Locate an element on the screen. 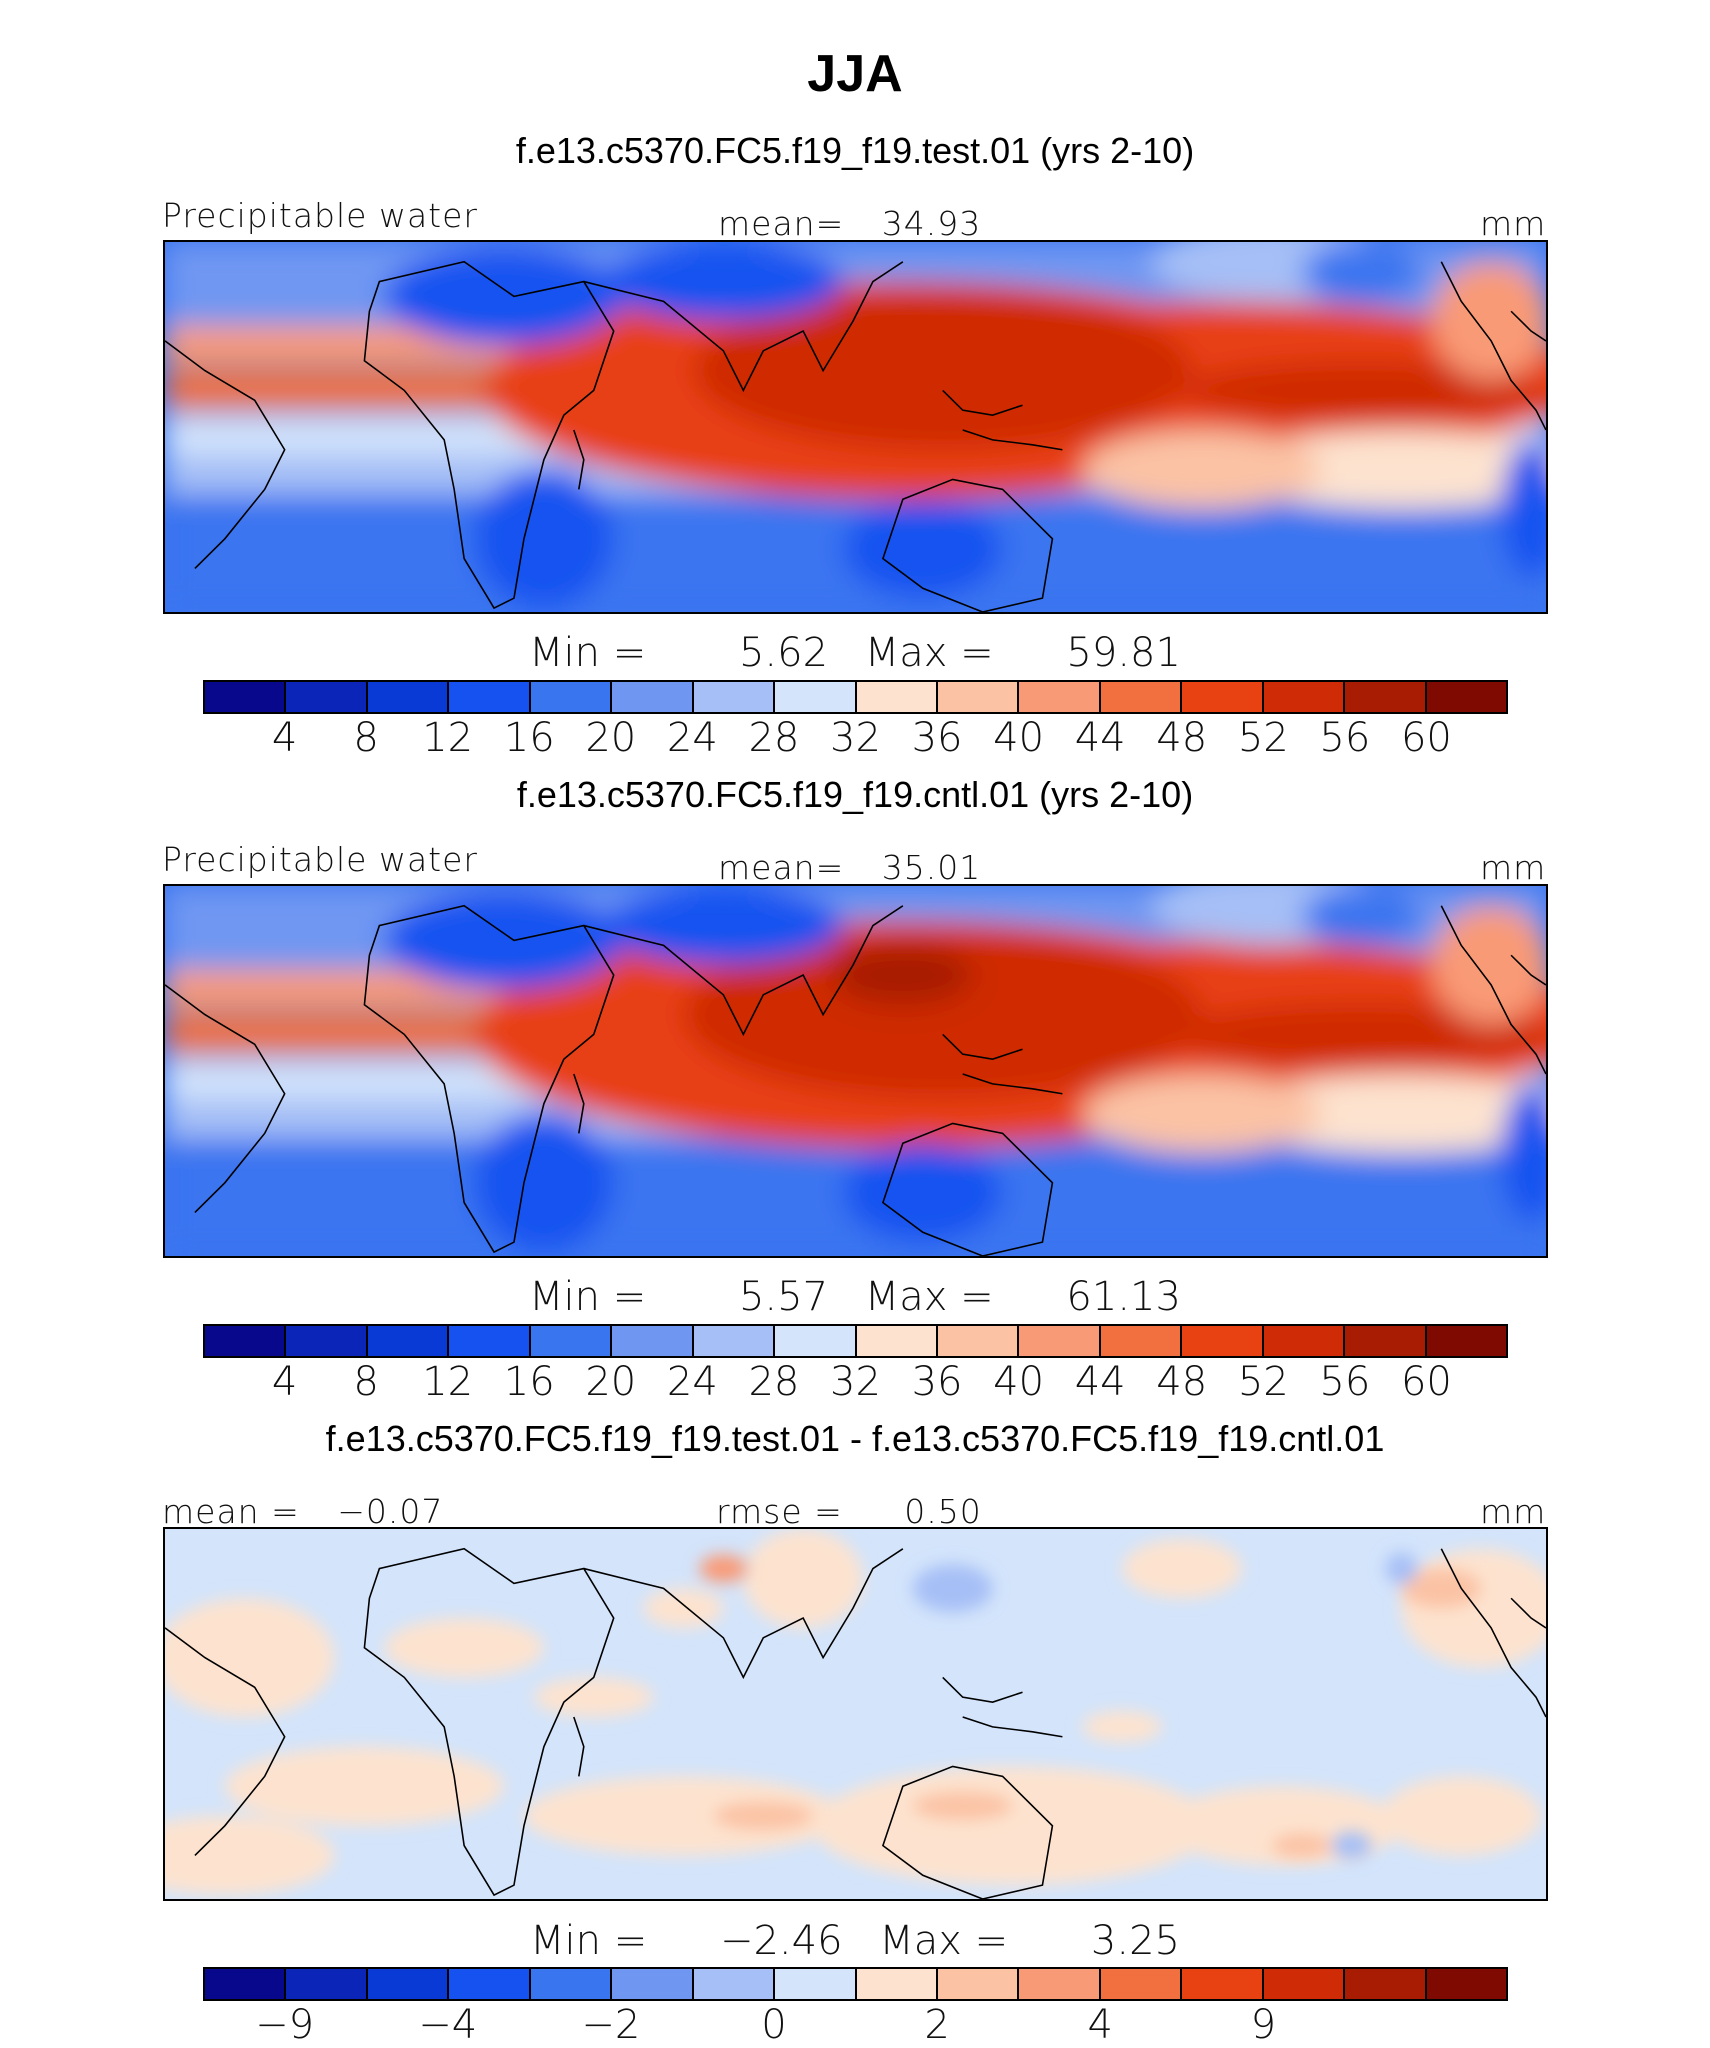 This screenshot has width=1710, height=2048. panel3-rmse-value: 0.50 is located at coordinates (943, 1511).